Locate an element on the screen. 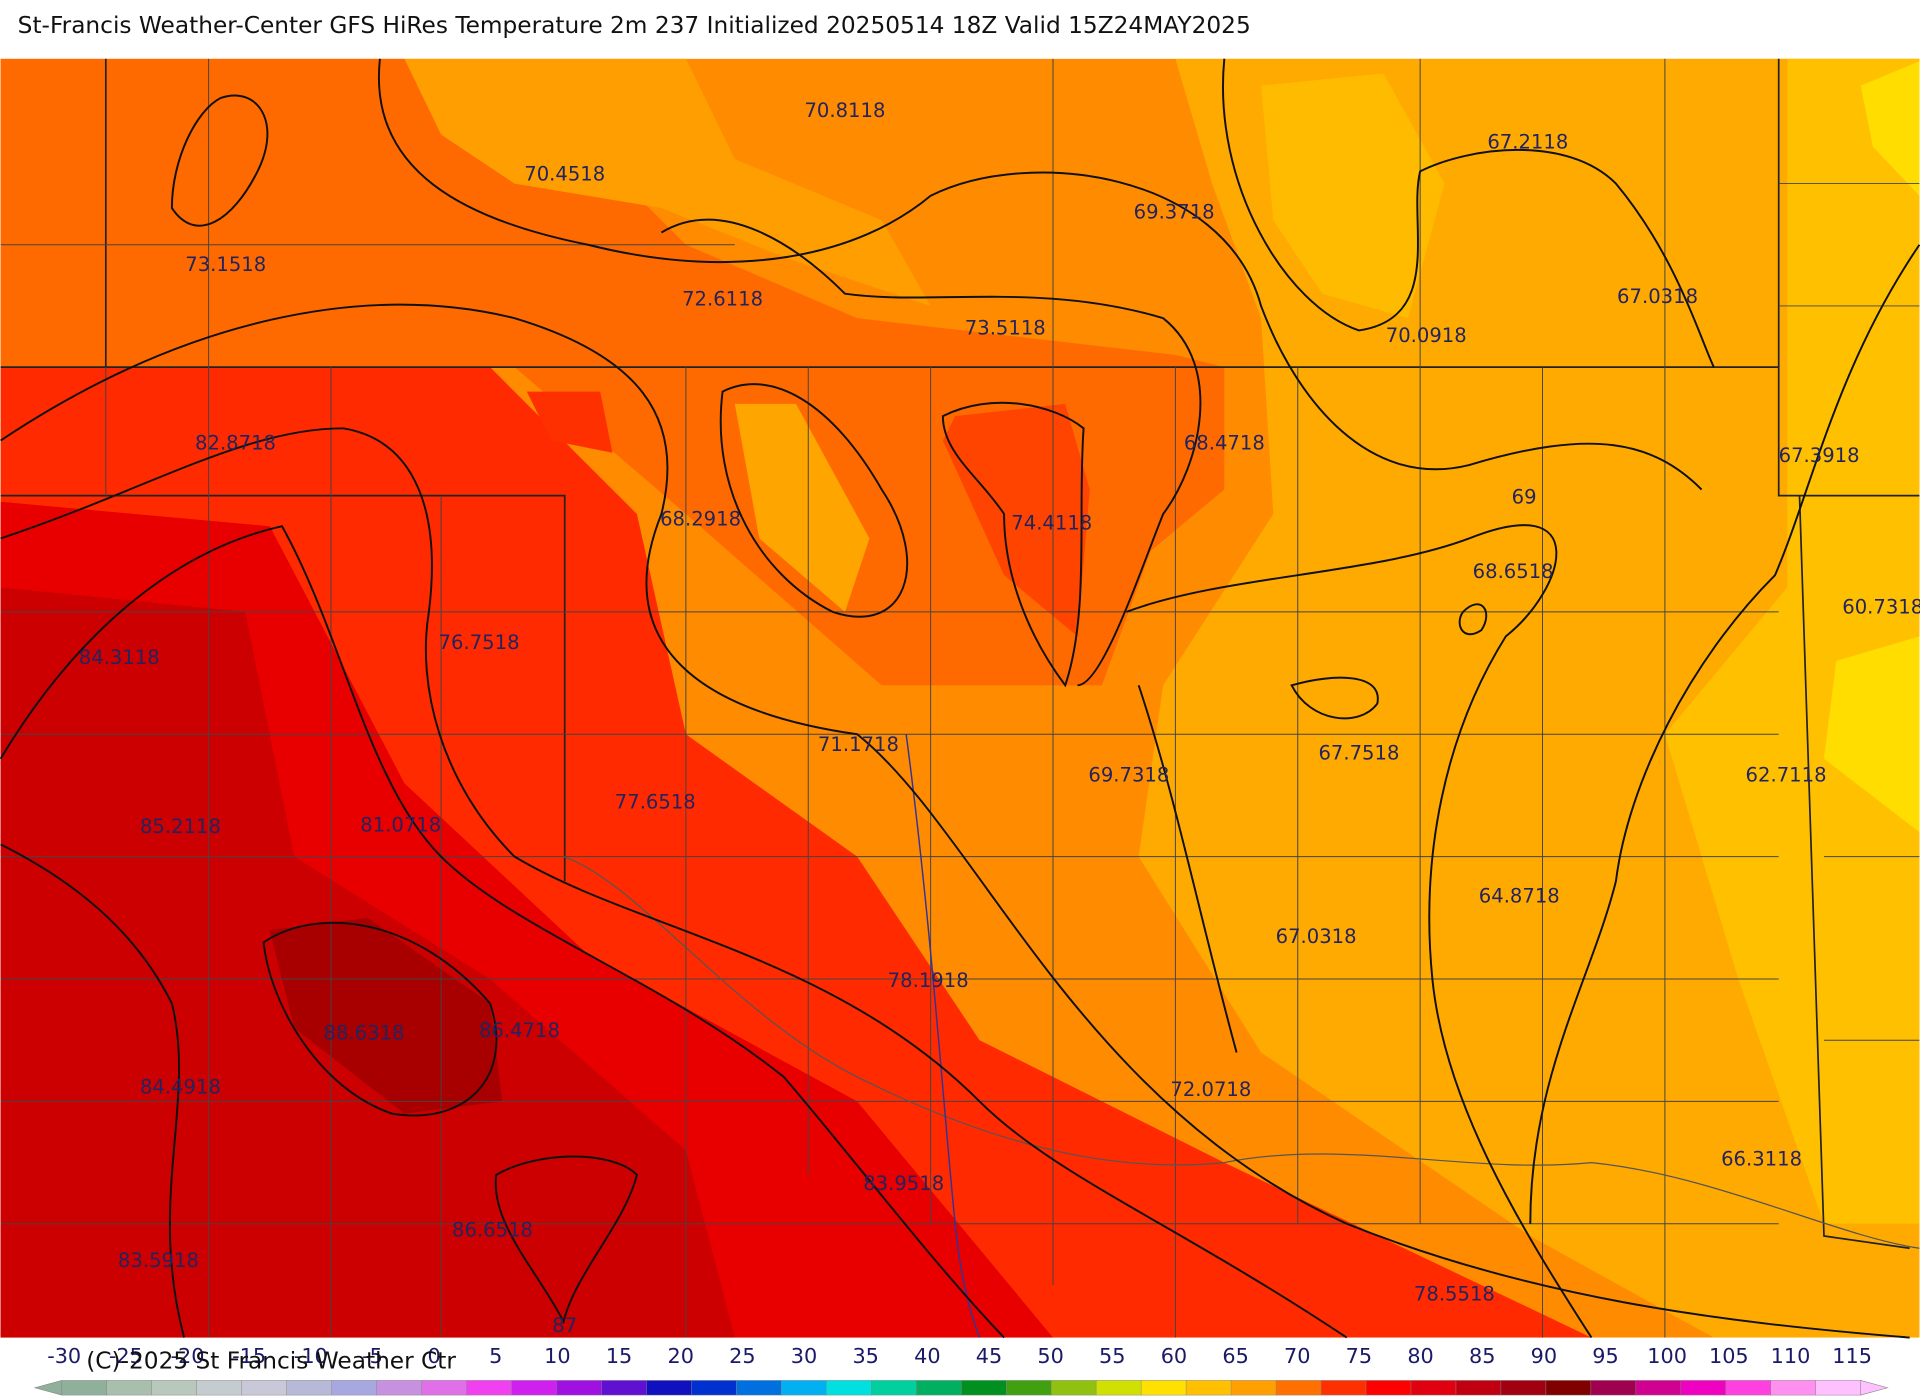  point-label: 69.3718 is located at coordinates (1174, 211).